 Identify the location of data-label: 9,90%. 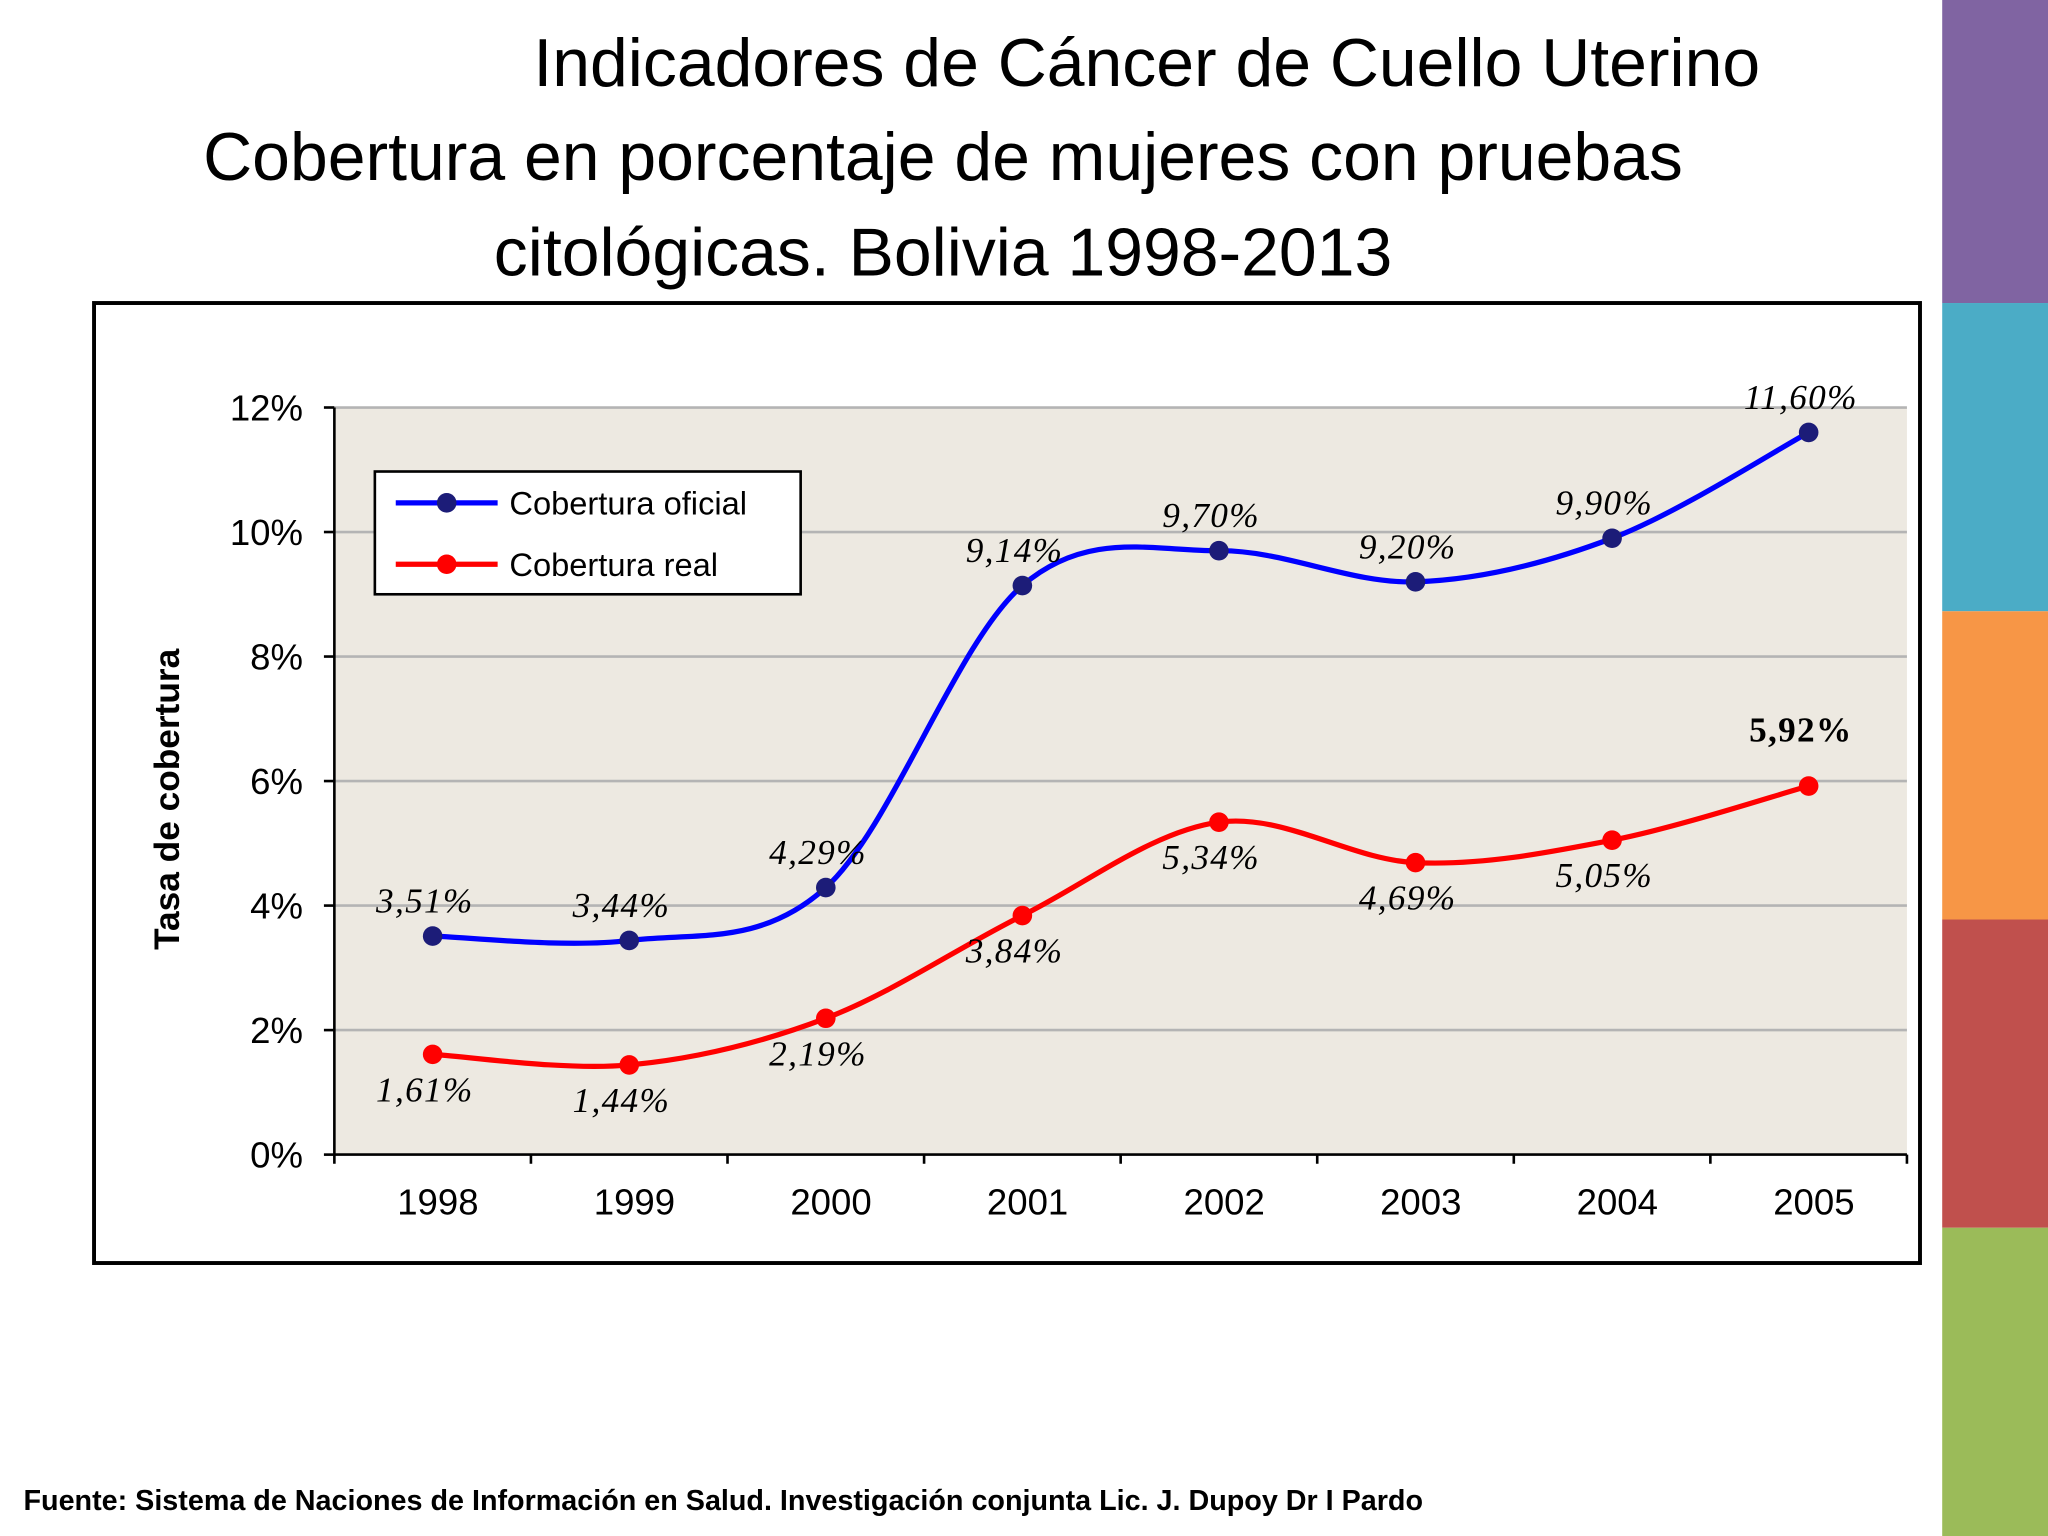
(1604, 503).